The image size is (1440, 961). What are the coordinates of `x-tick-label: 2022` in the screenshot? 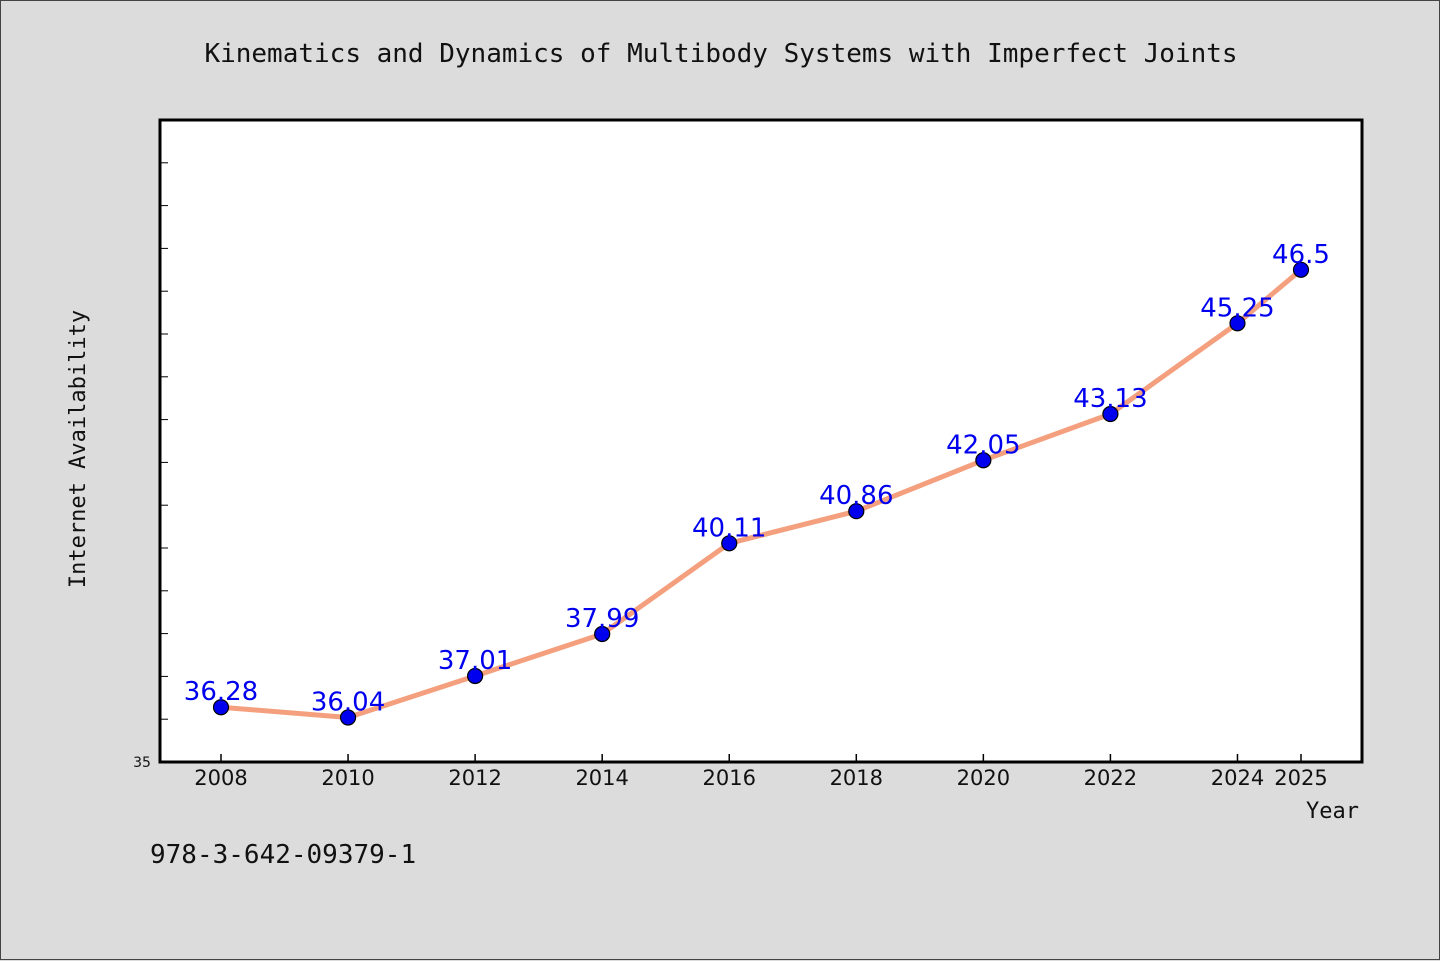 It's located at (1110, 778).